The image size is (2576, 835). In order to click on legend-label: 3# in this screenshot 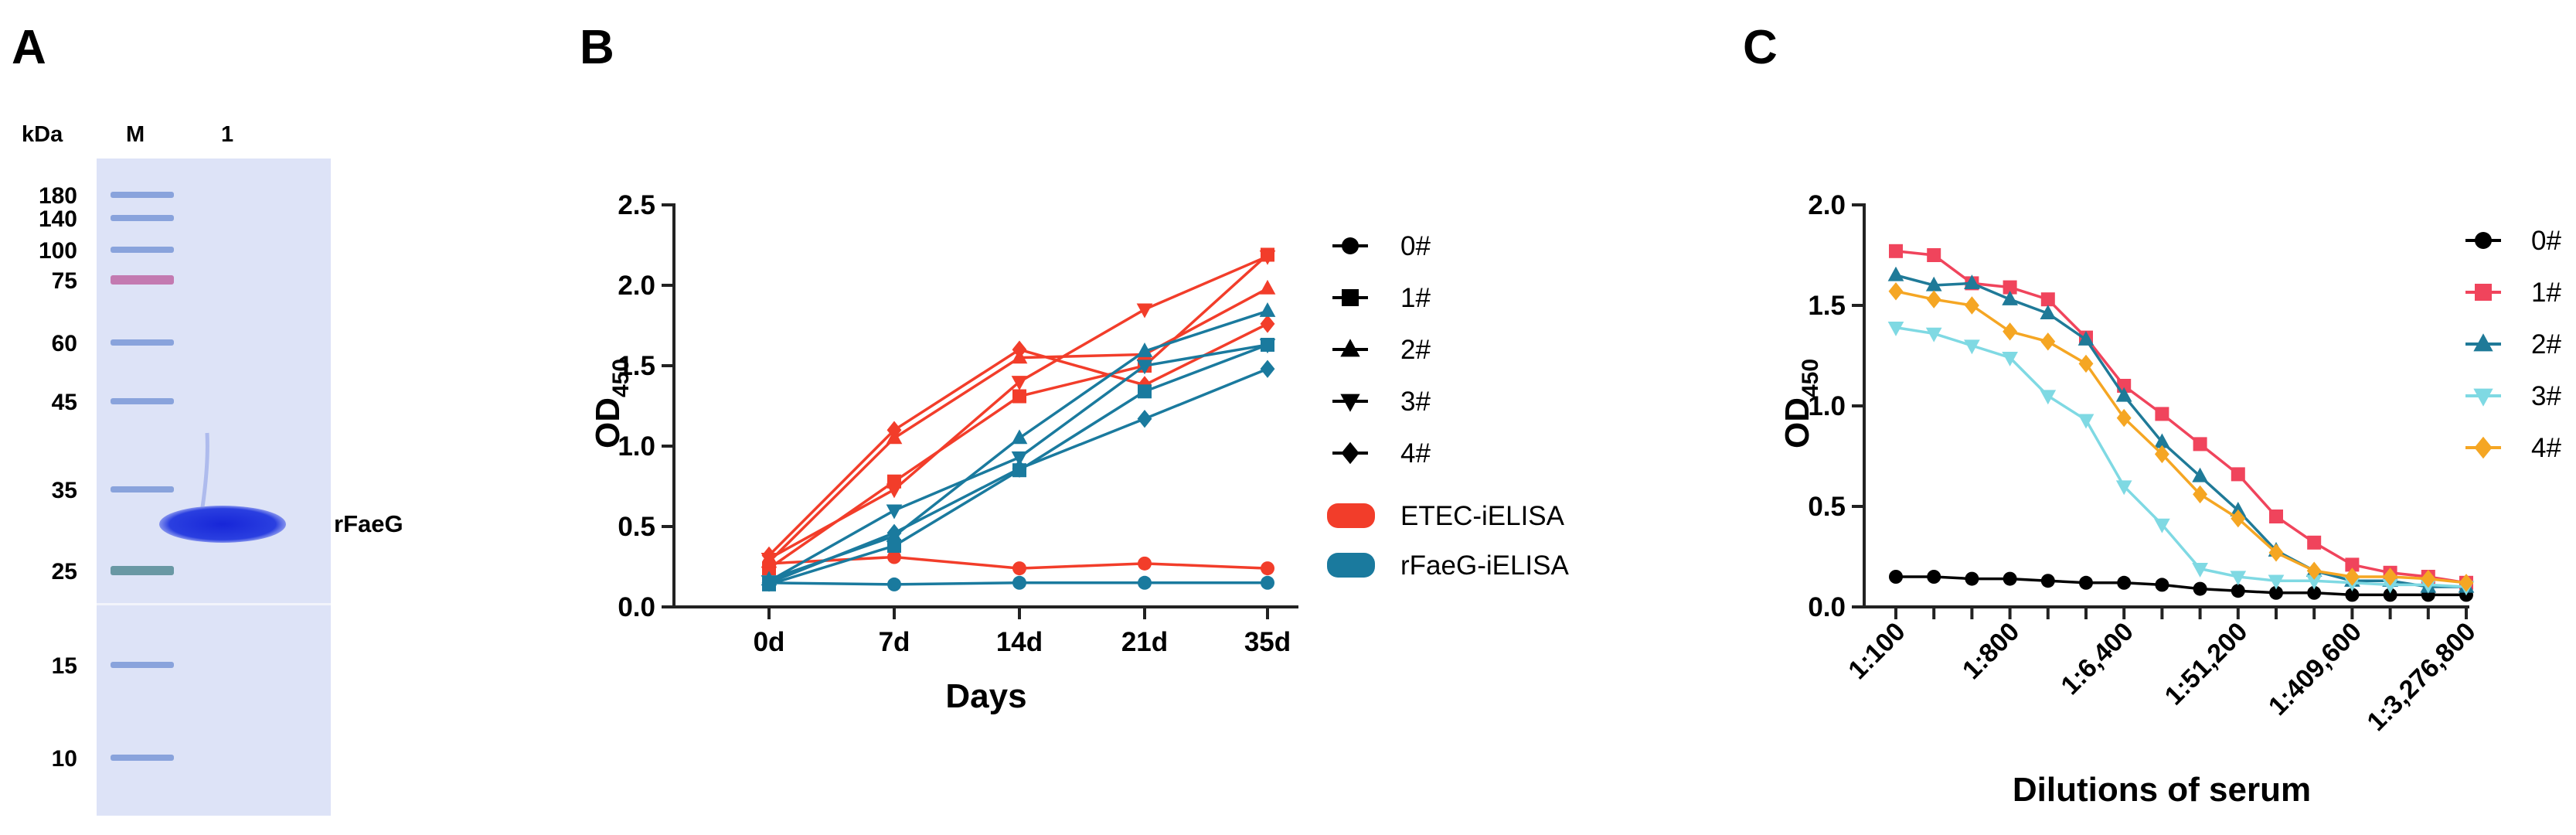, I will do `click(2546, 396)`.